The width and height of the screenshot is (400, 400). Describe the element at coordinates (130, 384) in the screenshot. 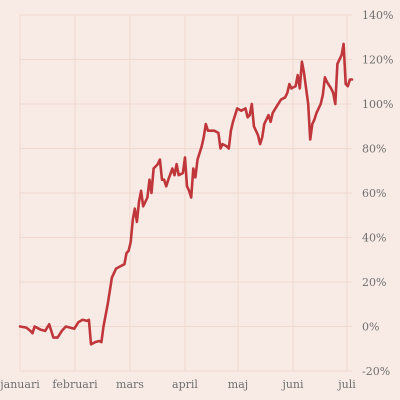

I see `x-tick-label: mars` at that location.